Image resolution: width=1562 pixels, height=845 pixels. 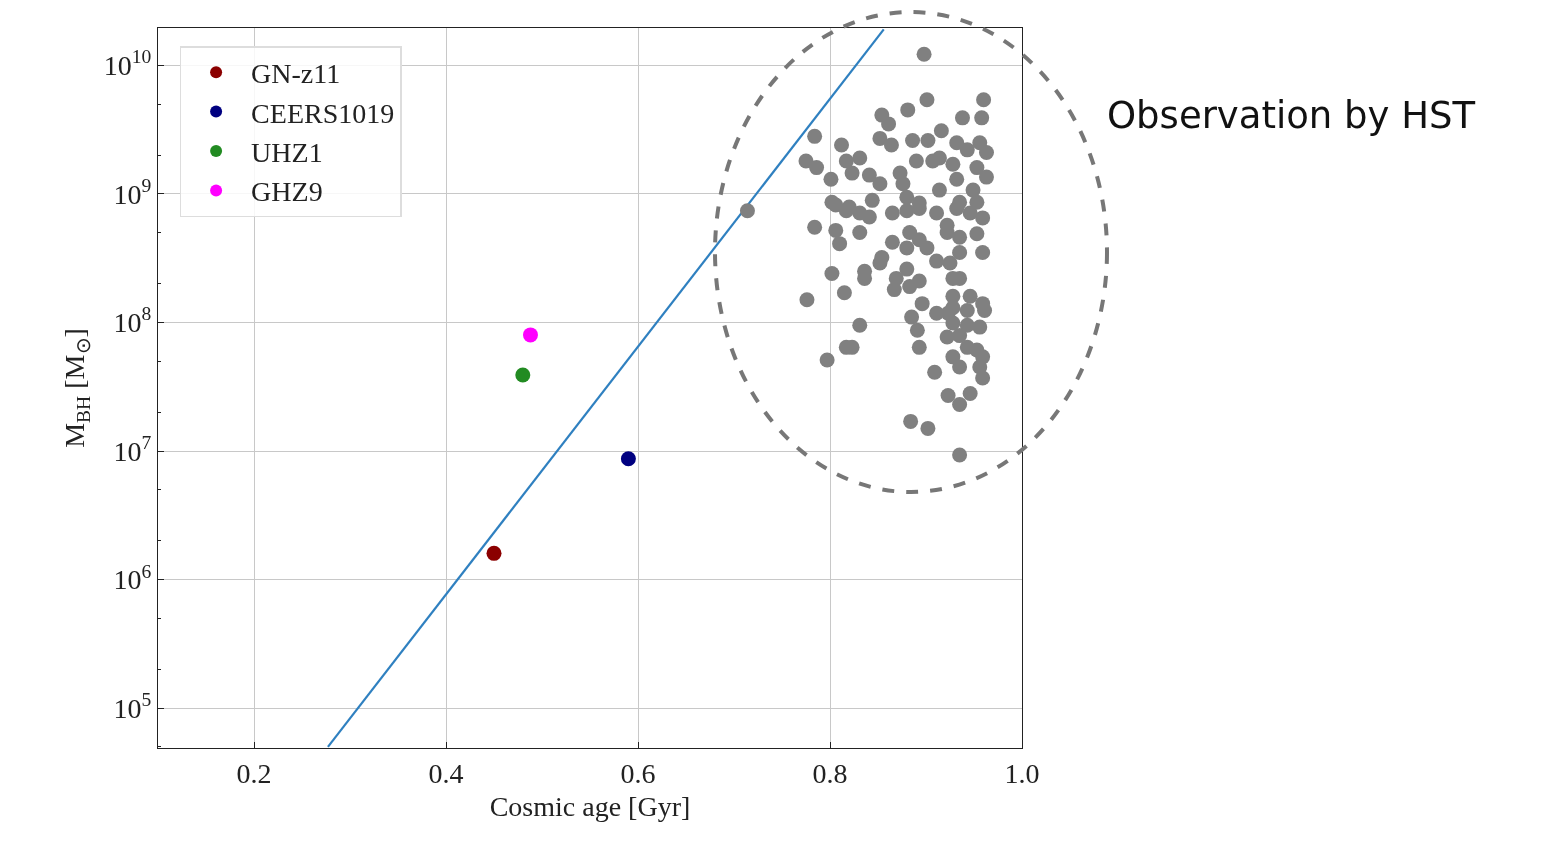 What do you see at coordinates (590, 806) in the screenshot?
I see `x-axis-title: Cosmic age [Gyr]` at bounding box center [590, 806].